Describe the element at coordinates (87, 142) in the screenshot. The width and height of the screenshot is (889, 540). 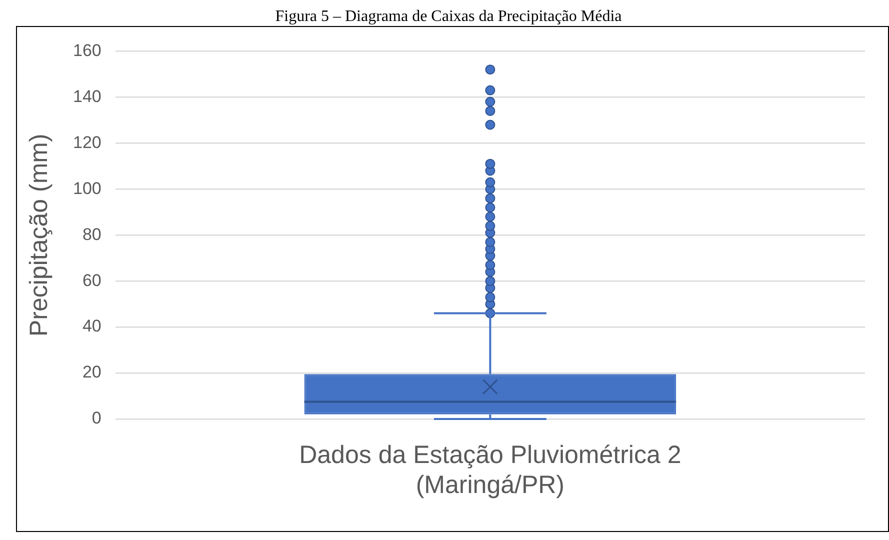
I see `y-tick-label: 120` at that location.